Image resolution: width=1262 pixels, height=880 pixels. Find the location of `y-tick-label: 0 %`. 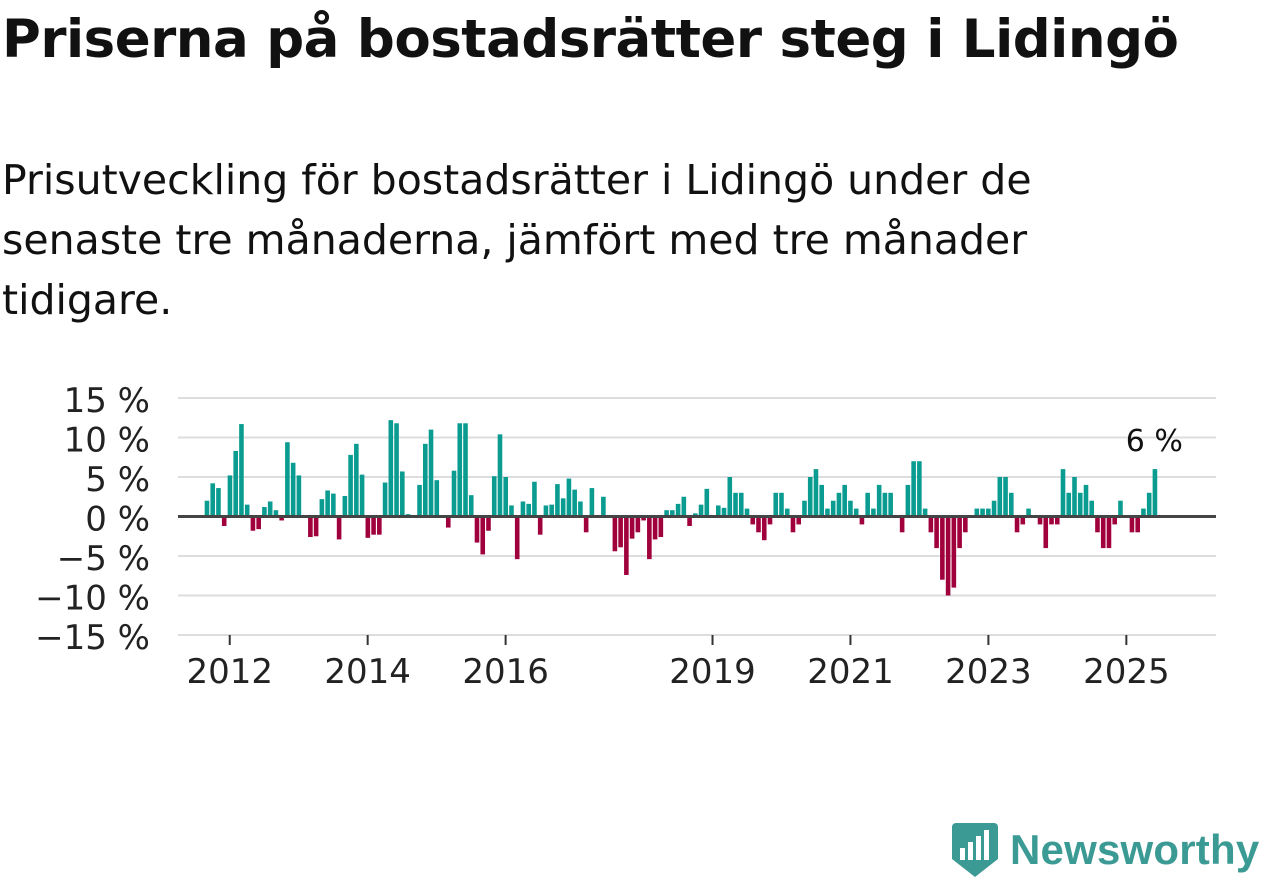

y-tick-label: 0 % is located at coordinates (117, 520).